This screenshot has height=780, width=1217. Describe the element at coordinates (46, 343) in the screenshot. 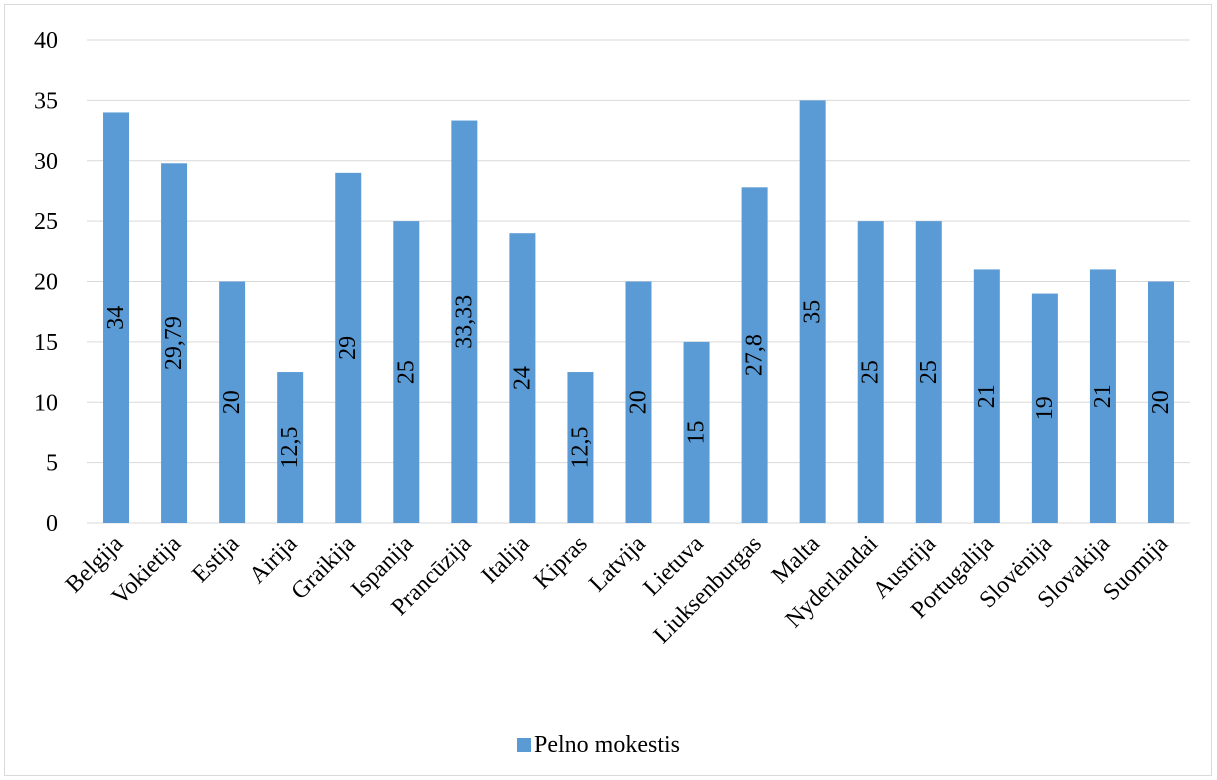

I see `y-tick-label: 15` at that location.